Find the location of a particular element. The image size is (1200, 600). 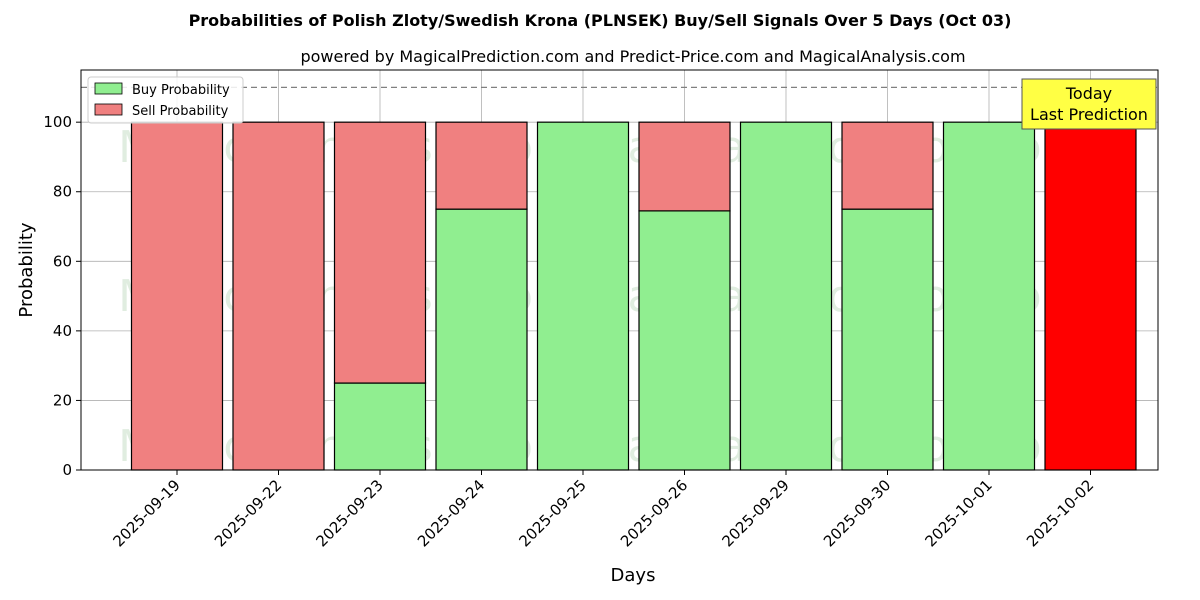

legend: Buy Probability Sell Probability is located at coordinates (165, 100).